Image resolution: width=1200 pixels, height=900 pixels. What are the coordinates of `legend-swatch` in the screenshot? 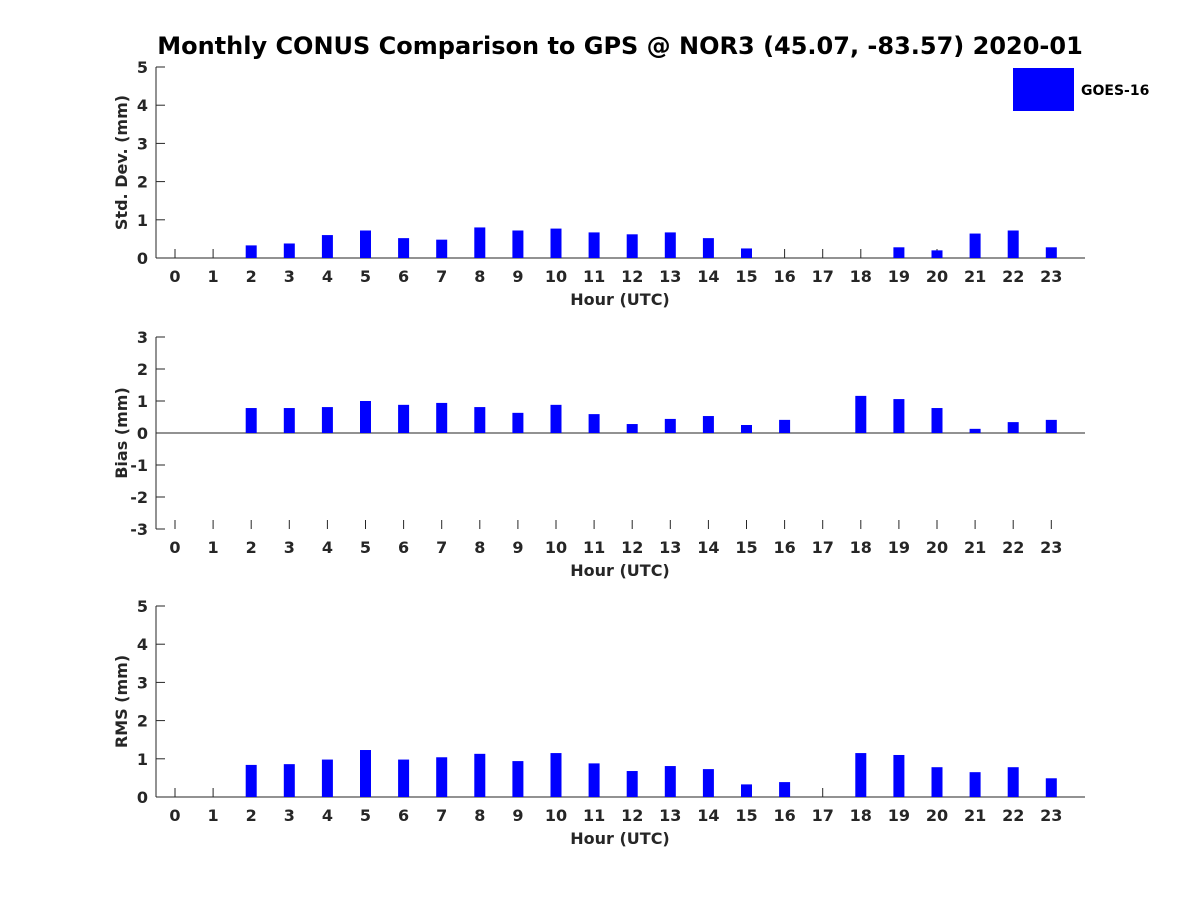 It's located at (1043, 89).